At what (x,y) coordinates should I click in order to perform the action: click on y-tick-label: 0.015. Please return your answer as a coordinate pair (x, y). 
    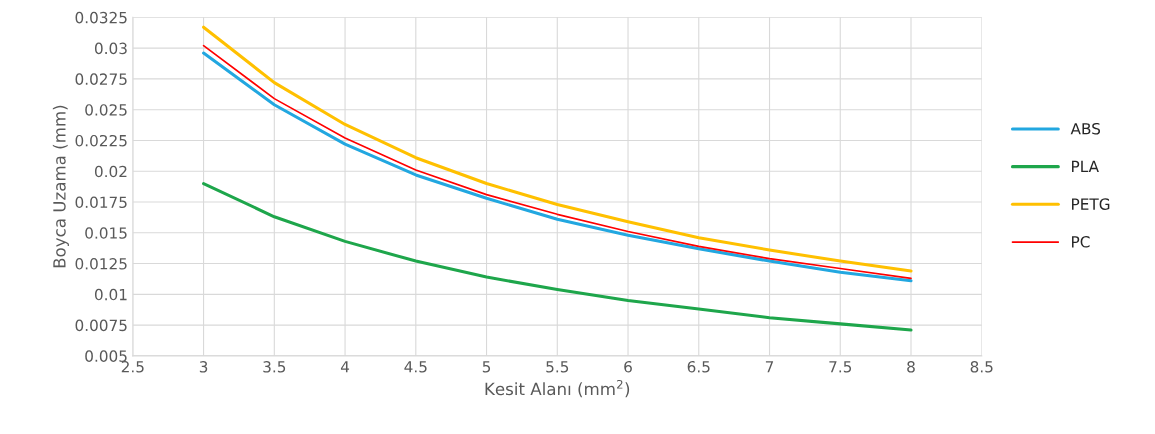
    Looking at the image, I should click on (106, 233).